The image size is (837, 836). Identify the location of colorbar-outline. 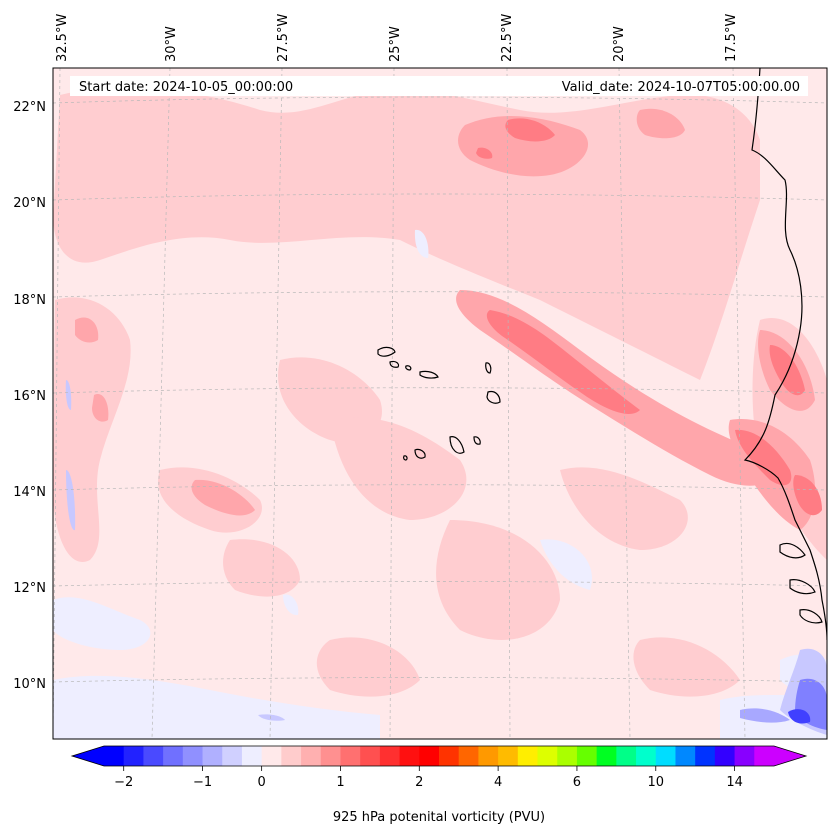
(439, 756).